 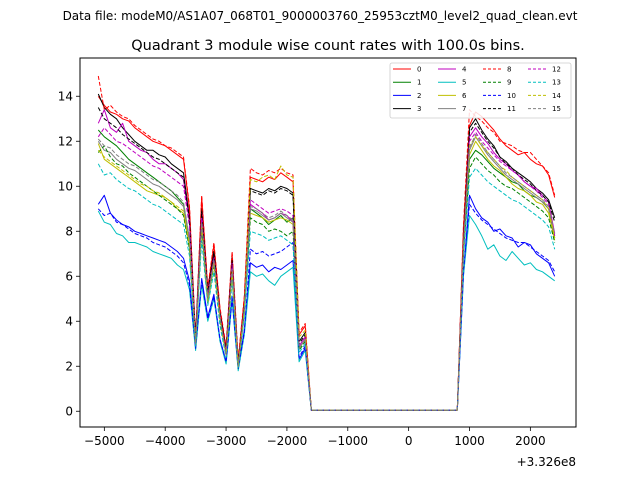 What do you see at coordinates (419, 83) in the screenshot?
I see `legend-label-1: 1` at bounding box center [419, 83].